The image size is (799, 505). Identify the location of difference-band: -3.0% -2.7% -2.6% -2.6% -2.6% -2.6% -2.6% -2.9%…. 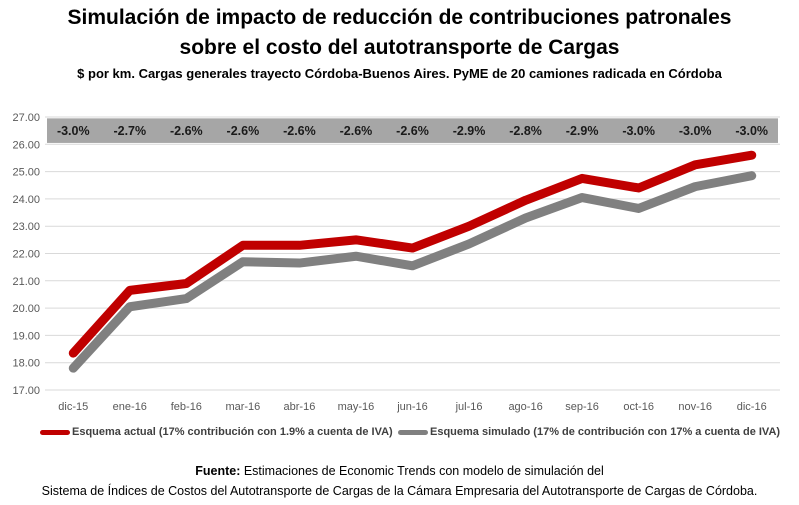
(412, 130).